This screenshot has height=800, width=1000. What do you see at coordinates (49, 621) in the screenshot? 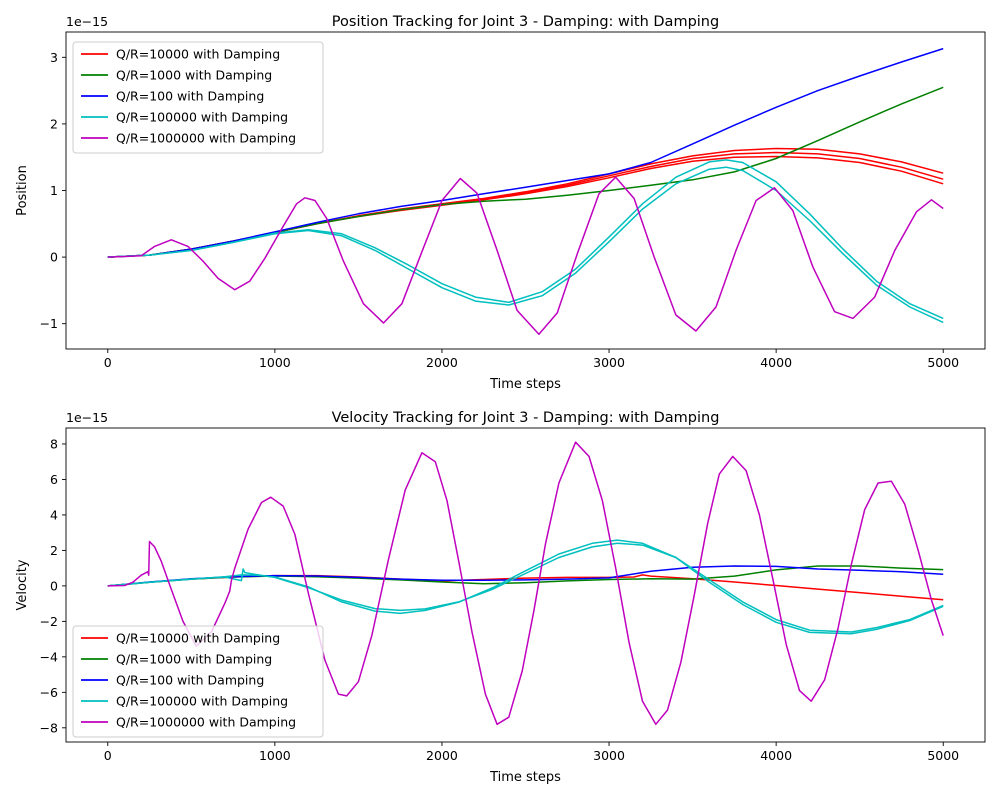
I see `y-tick-label: −2` at bounding box center [49, 621].